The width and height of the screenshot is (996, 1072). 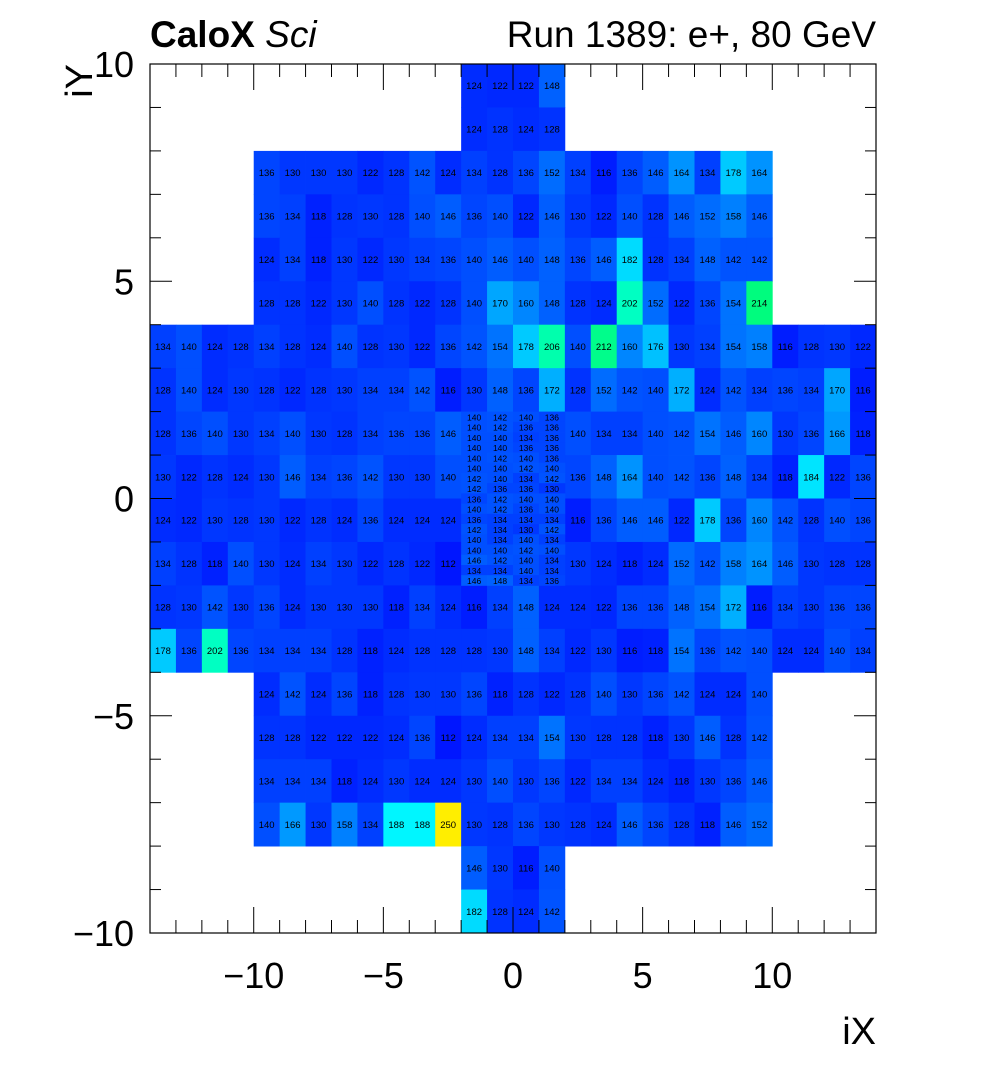 What do you see at coordinates (448, 738) in the screenshot?
I see `cell-value-label: 112` at bounding box center [448, 738].